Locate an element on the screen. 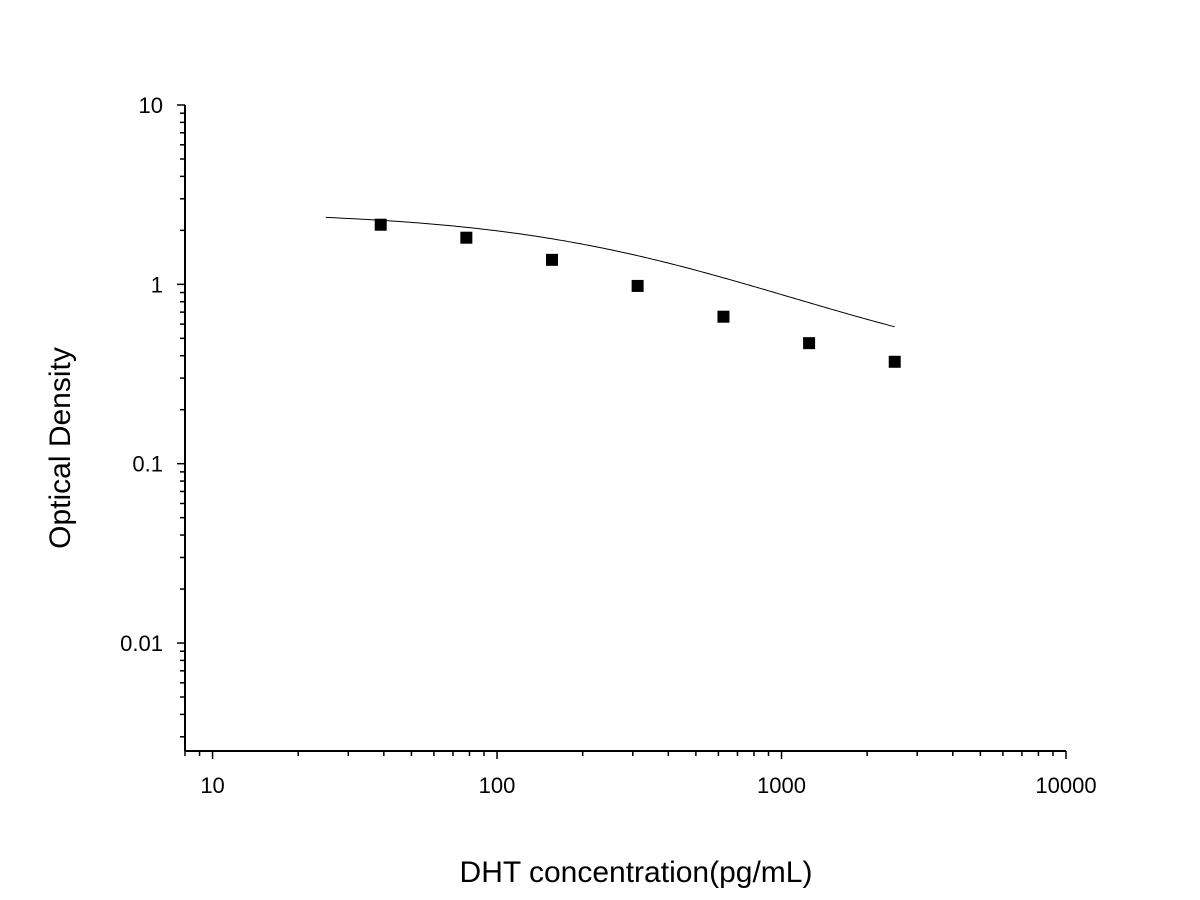 The width and height of the screenshot is (1200, 900). fit-curve is located at coordinates (610, 272).